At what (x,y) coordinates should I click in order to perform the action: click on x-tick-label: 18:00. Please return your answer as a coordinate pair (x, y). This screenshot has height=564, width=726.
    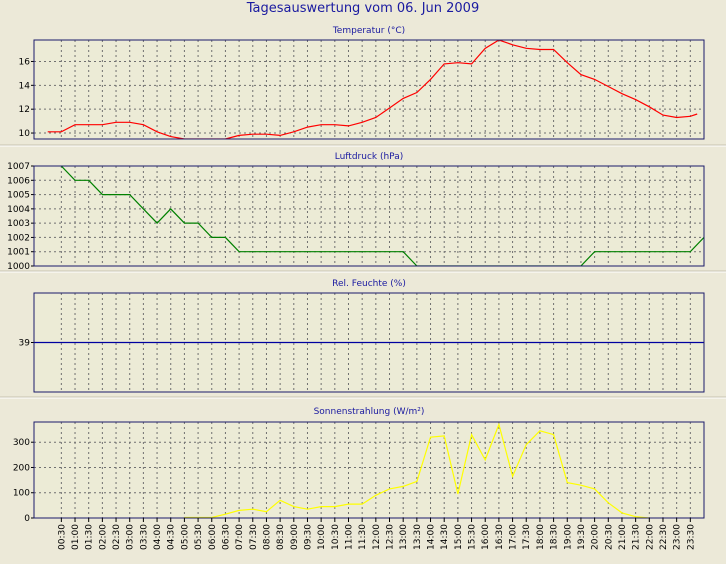
    Looking at the image, I should click on (541, 537).